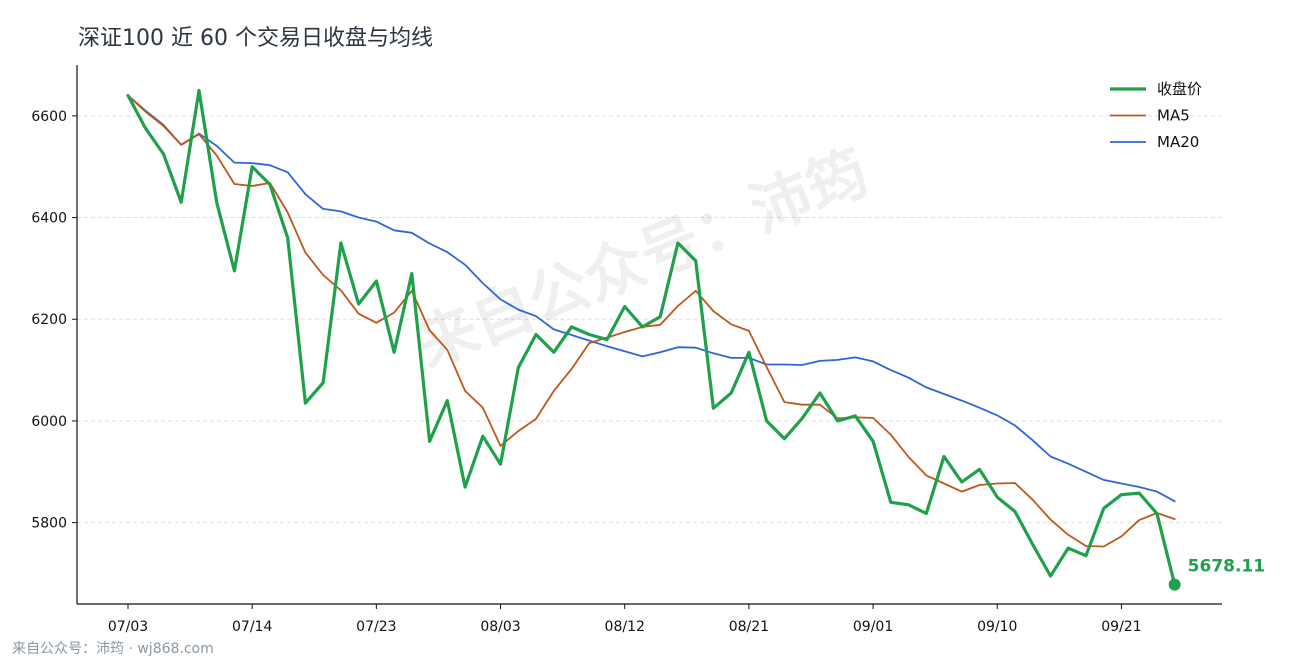 The width and height of the screenshot is (1290, 660). Describe the element at coordinates (49, 422) in the screenshot. I see `y-tick-label: 6000` at that location.